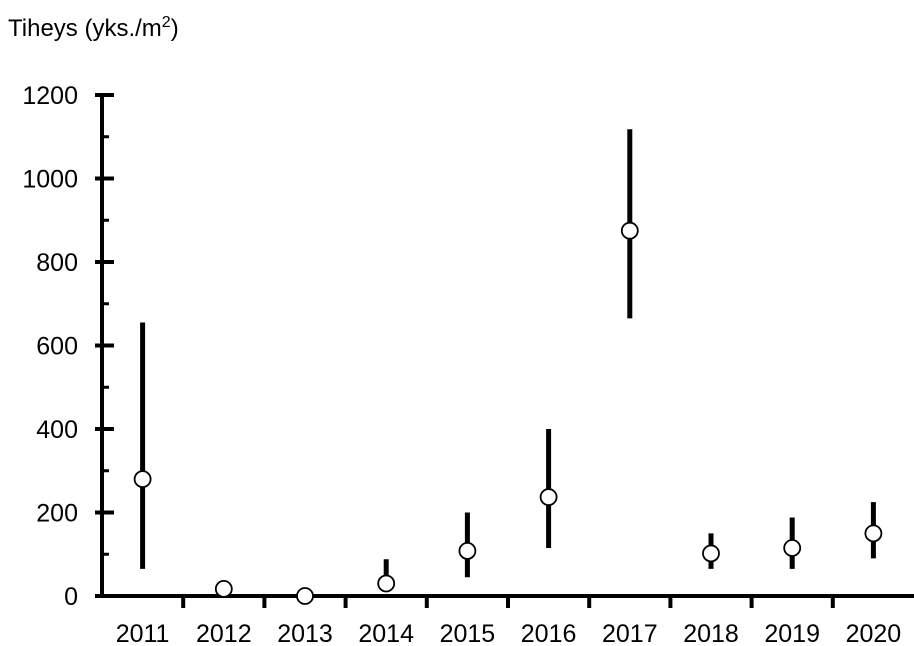 This screenshot has height=646, width=914. I want to click on y-axis-label: Tiheys (yks./m2), so click(93, 28).